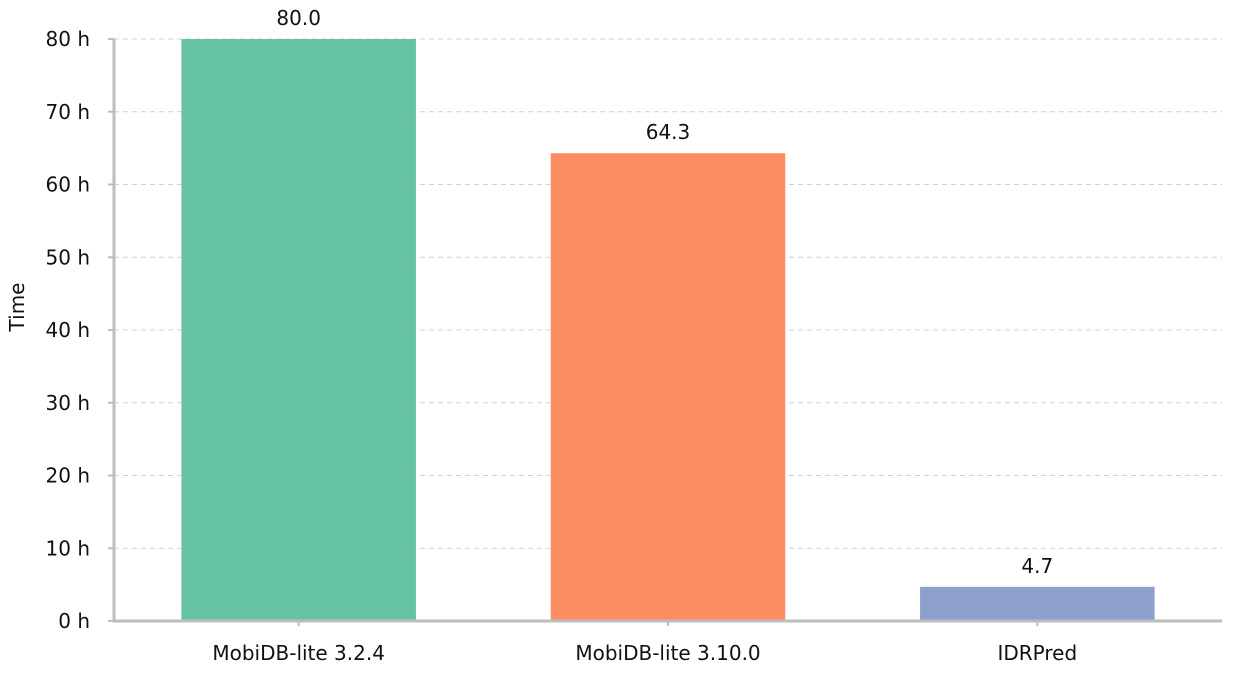 The image size is (1234, 676). I want to click on x-tick-label: MobiDB-lite 3.10.0, so click(667, 653).